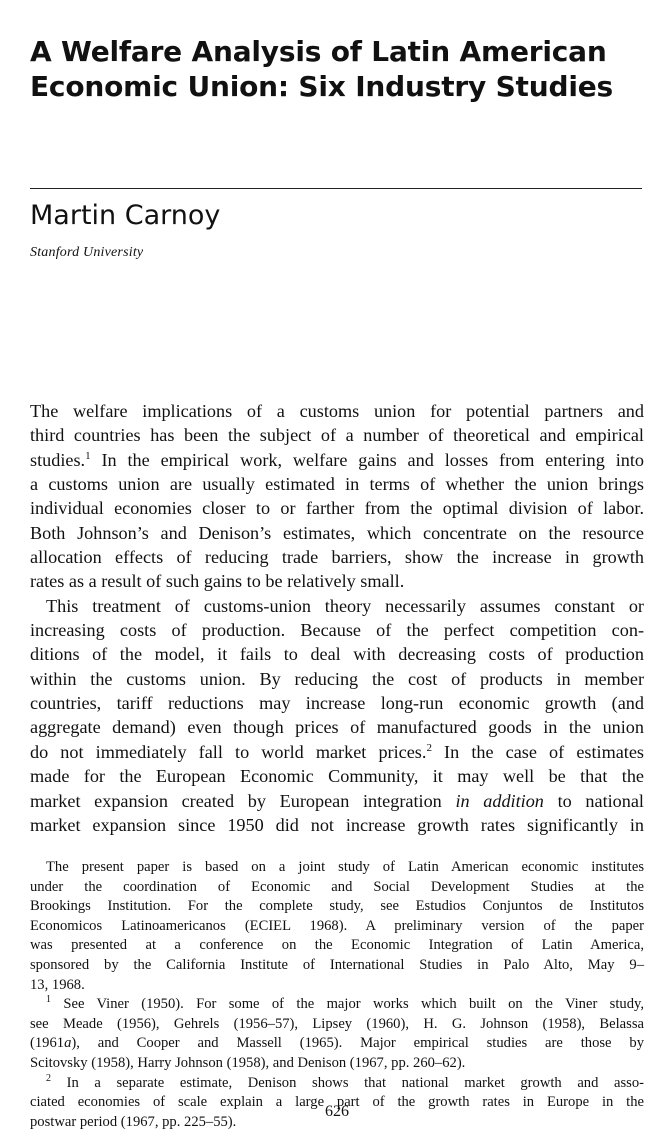 The image size is (650, 1136). Describe the element at coordinates (593, 800) in the screenshot. I see `body-text-fragment: to national` at that location.